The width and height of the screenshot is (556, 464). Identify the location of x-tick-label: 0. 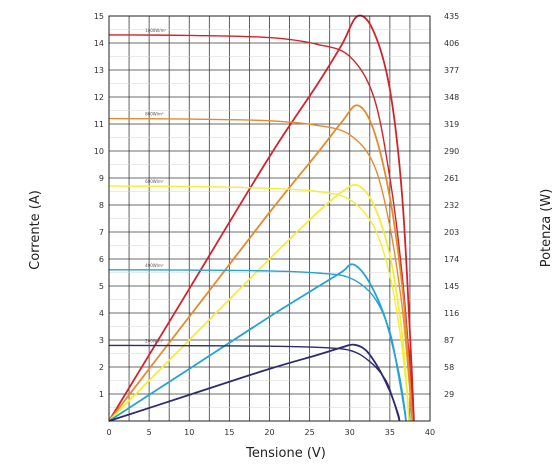
(108, 432).